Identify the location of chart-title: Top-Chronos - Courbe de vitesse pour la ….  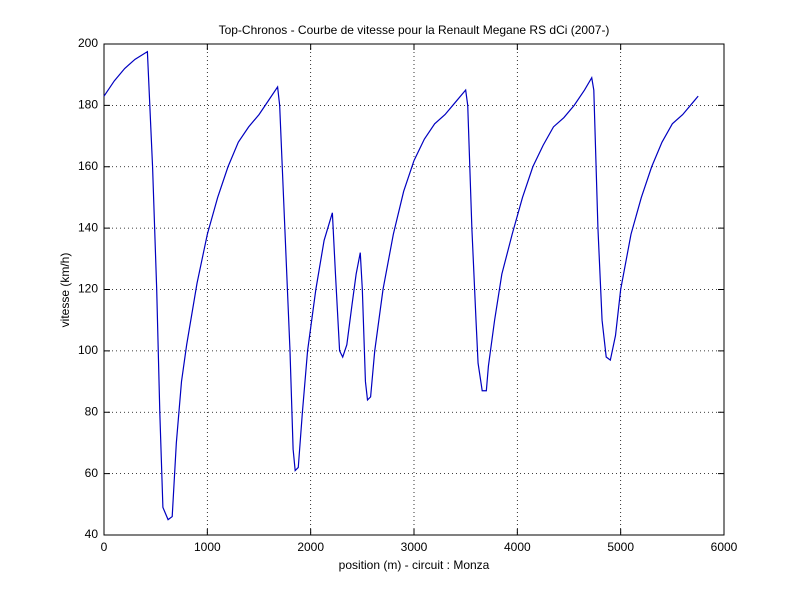
(414, 30).